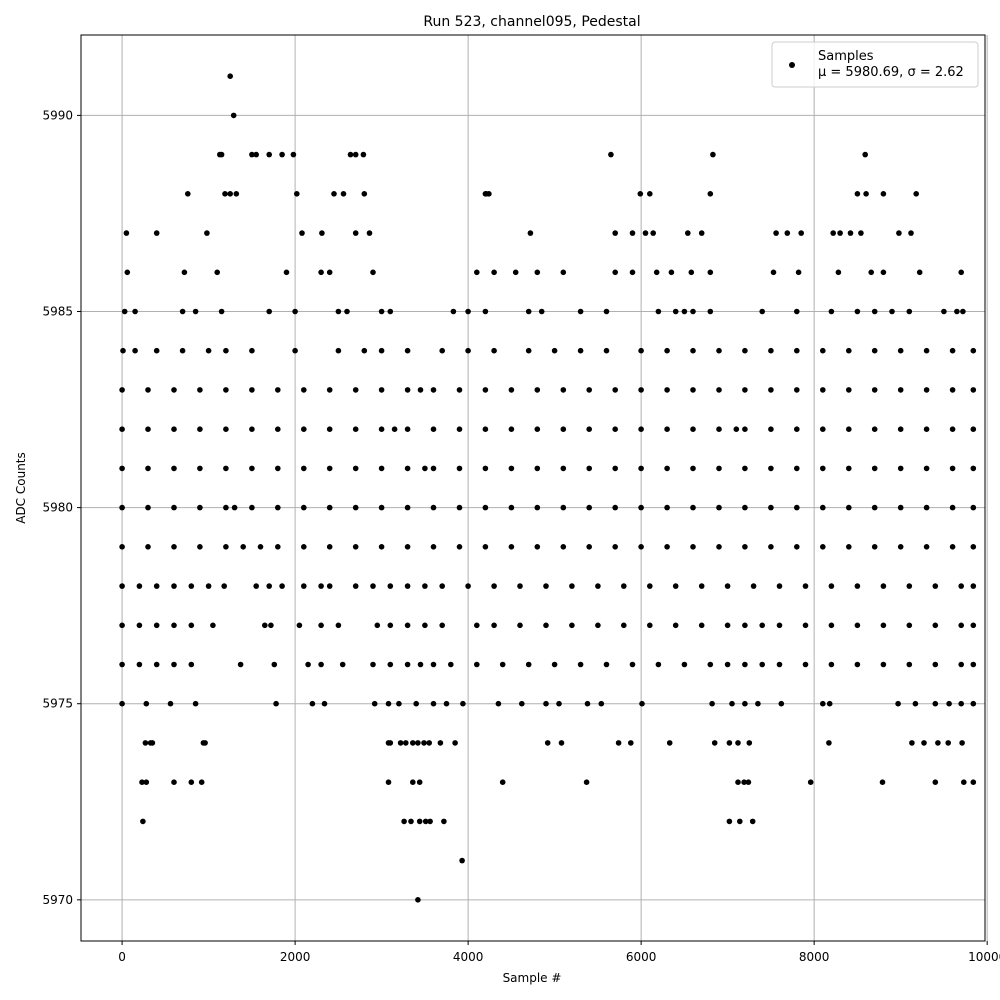 Image resolution: width=1000 pixels, height=1000 pixels. What do you see at coordinates (57, 704) in the screenshot?
I see `y-tick-label: 5975` at bounding box center [57, 704].